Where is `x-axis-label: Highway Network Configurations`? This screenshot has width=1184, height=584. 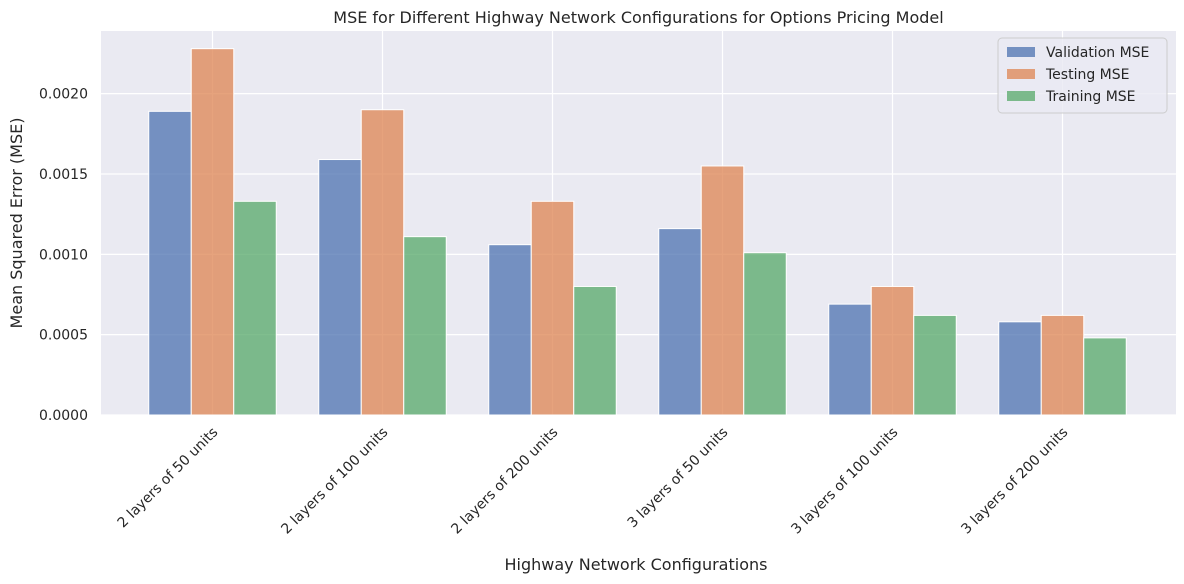
x-axis-label: Highway Network Configurations is located at coordinates (636, 564).